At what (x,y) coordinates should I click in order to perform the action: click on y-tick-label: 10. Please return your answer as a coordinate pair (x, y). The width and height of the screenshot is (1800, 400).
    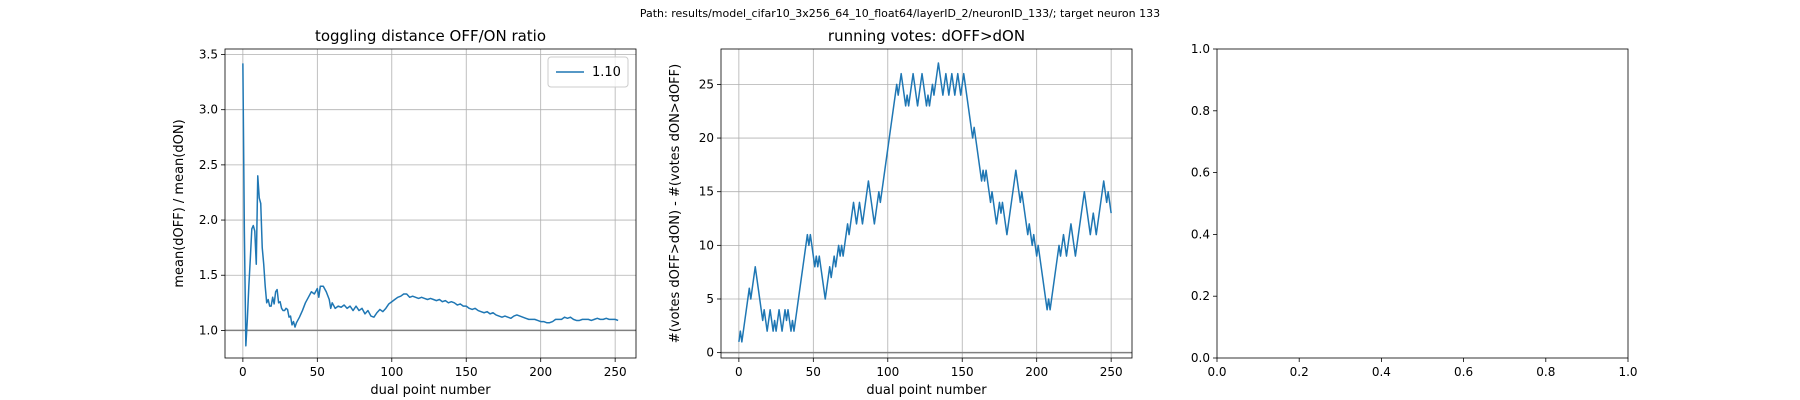
    Looking at the image, I should click on (706, 245).